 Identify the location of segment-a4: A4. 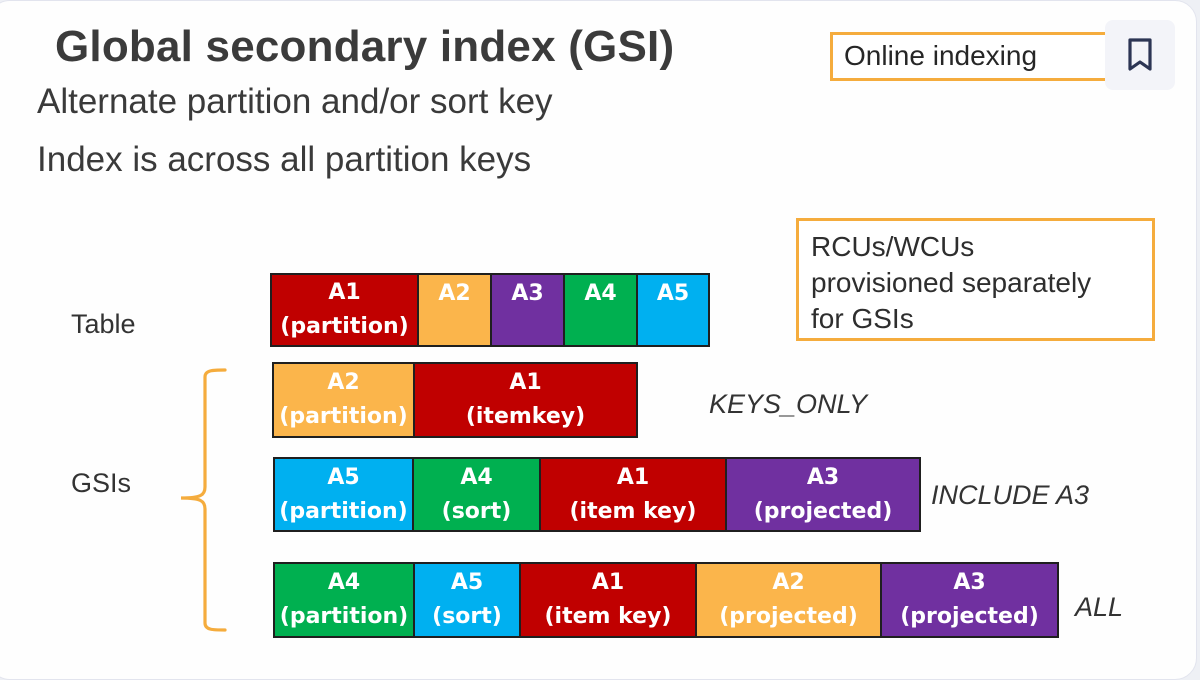
(601, 310).